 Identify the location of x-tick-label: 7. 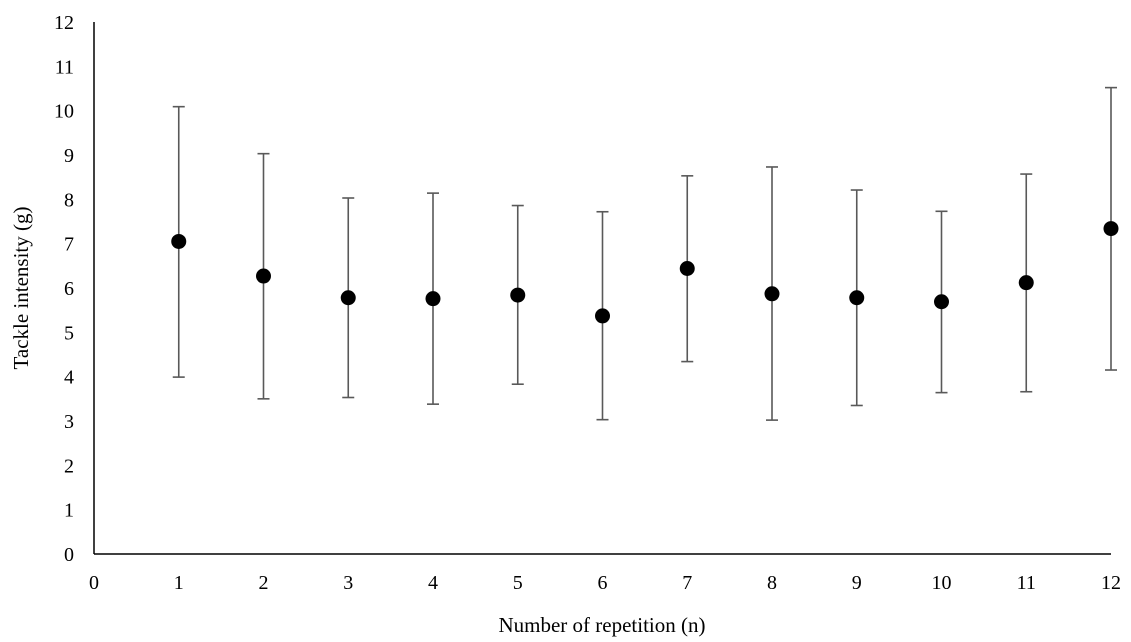
(687, 583).